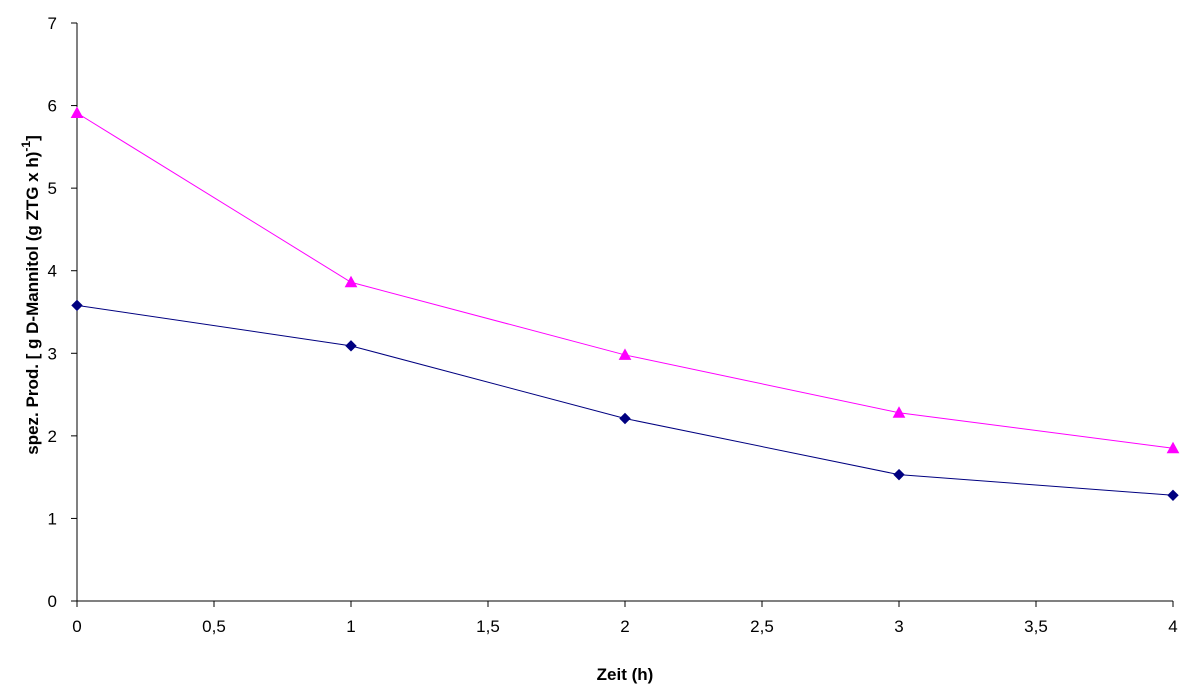  I want to click on y-tick-label: 2, so click(52, 436).